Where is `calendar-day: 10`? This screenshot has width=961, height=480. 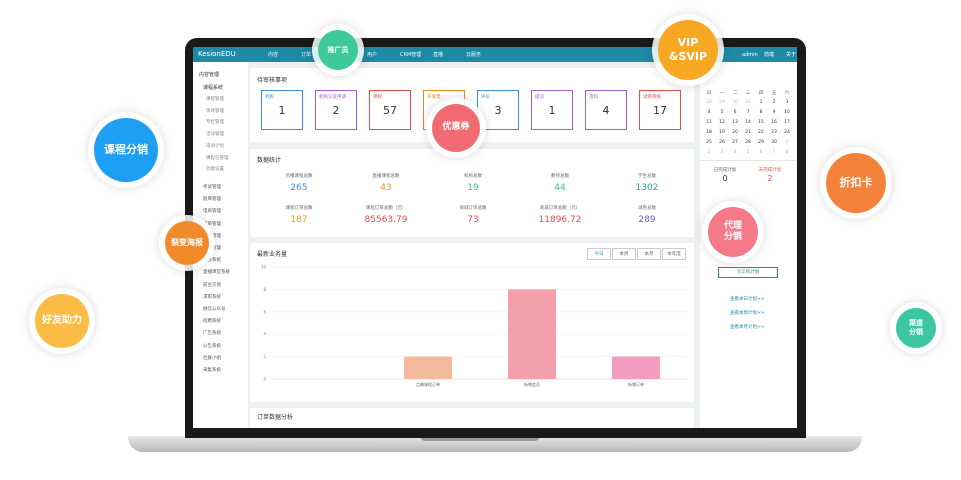
calendar-day: 10 is located at coordinates (787, 112).